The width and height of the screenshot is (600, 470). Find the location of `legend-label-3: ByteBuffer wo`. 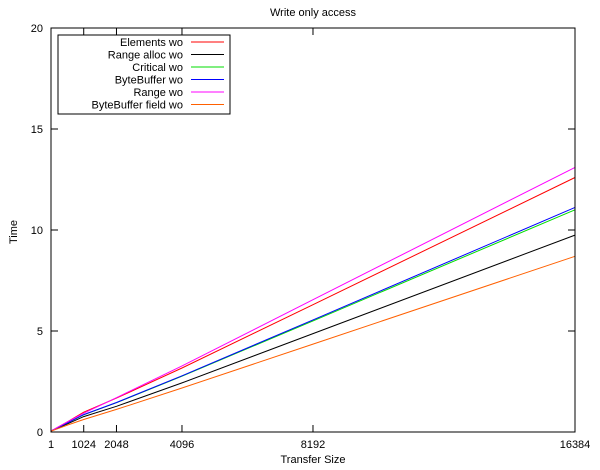

legend-label-3: ByteBuffer wo is located at coordinates (149, 81).